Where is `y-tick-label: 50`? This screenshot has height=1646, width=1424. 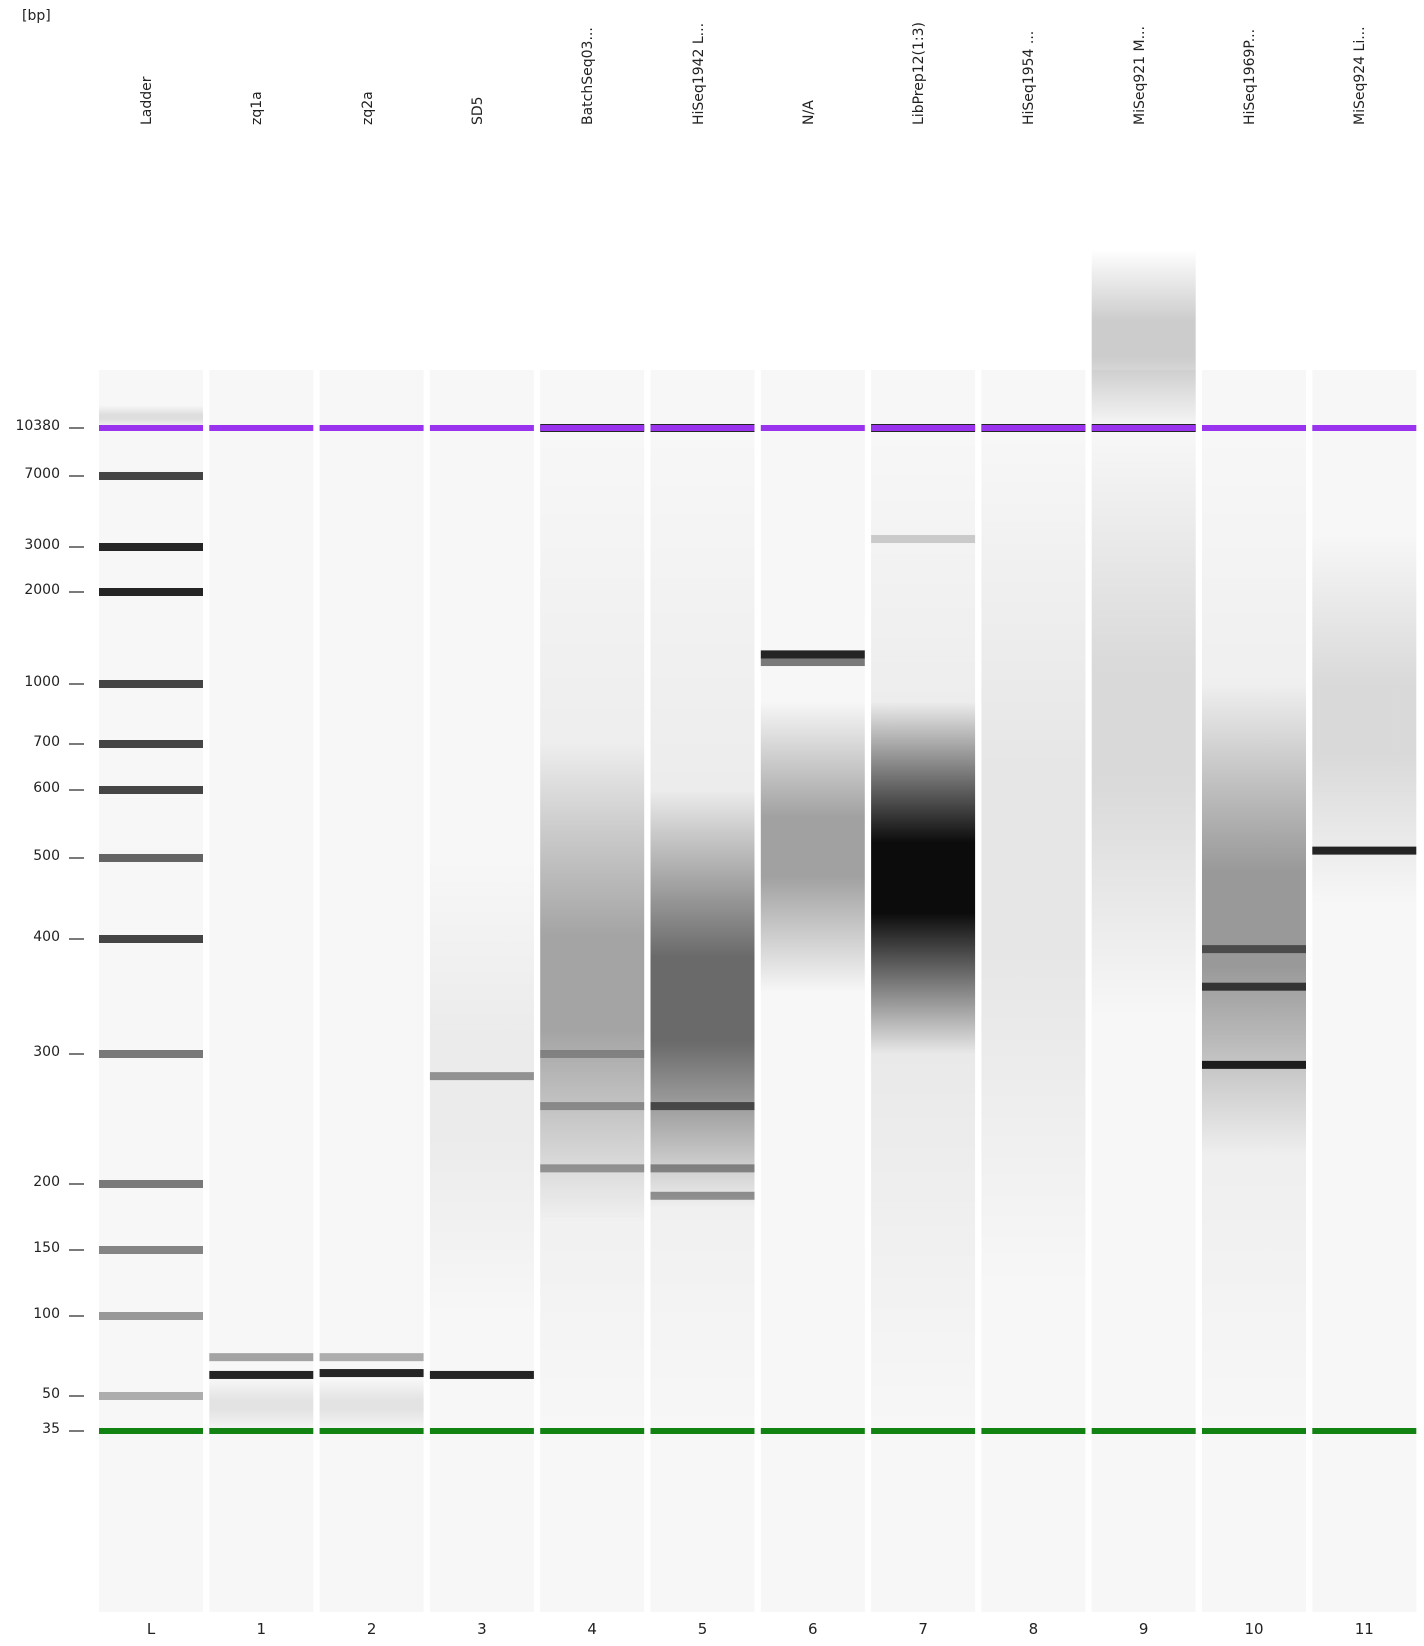
y-tick-label: 50 is located at coordinates (51, 1394).